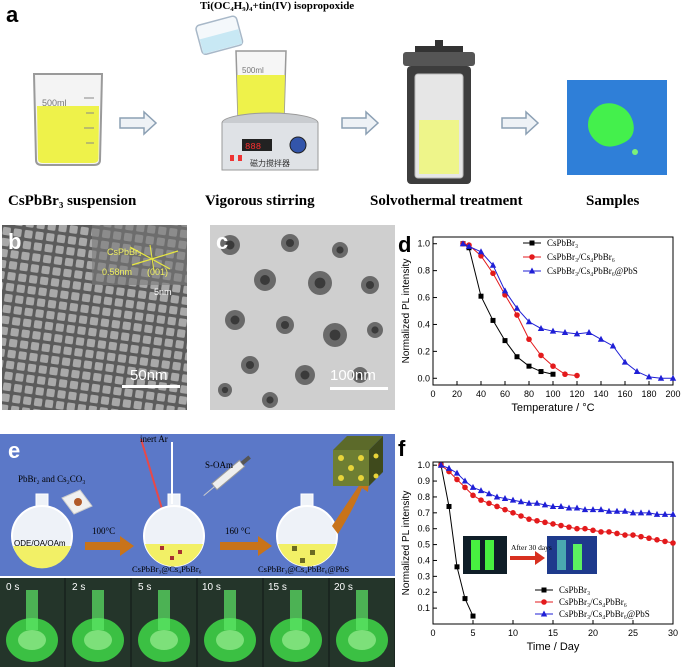 This screenshot has height=667, width=685. What do you see at coordinates (600, 394) in the screenshot?
I see `x-tick-label: 140` at bounding box center [600, 394].